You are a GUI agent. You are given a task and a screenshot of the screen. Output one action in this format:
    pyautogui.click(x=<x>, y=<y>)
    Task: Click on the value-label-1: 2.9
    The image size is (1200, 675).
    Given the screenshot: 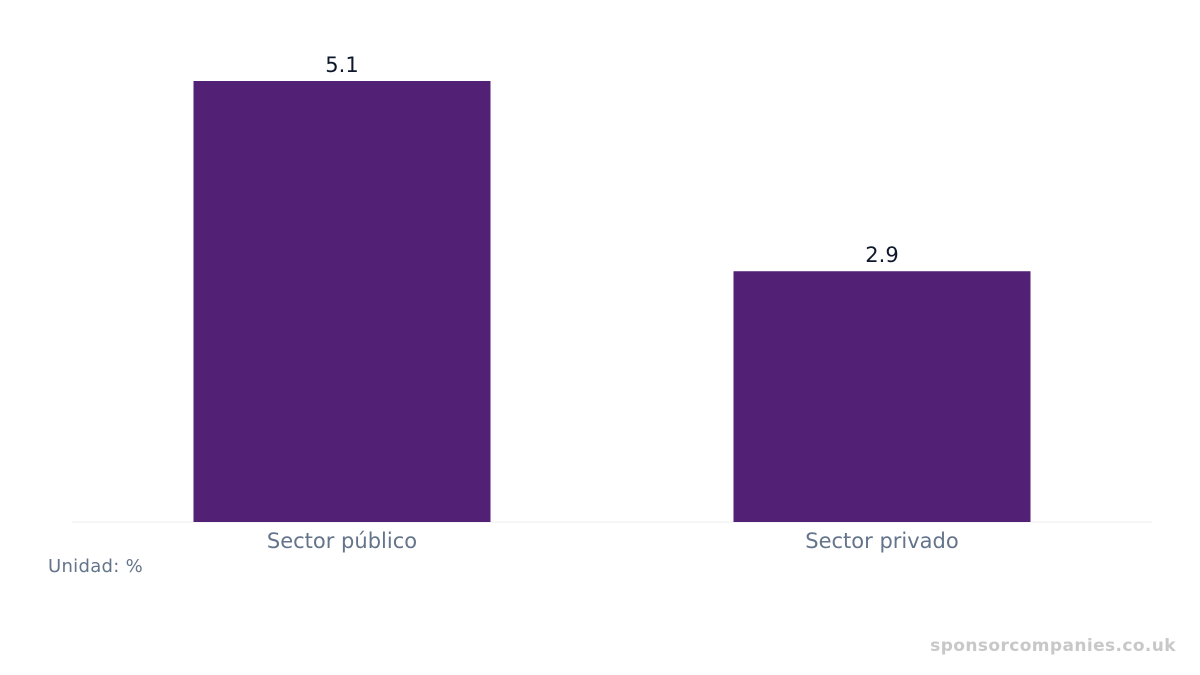 What is the action you would take?
    pyautogui.click(x=881, y=255)
    